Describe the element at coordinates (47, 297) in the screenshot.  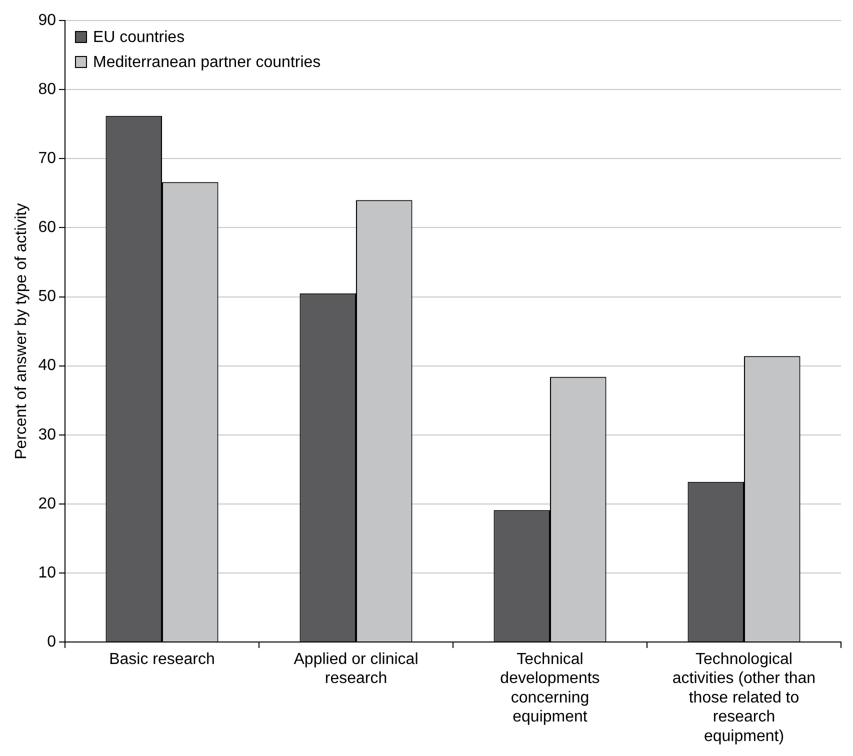
I see `y-tick-label: 50` at that location.